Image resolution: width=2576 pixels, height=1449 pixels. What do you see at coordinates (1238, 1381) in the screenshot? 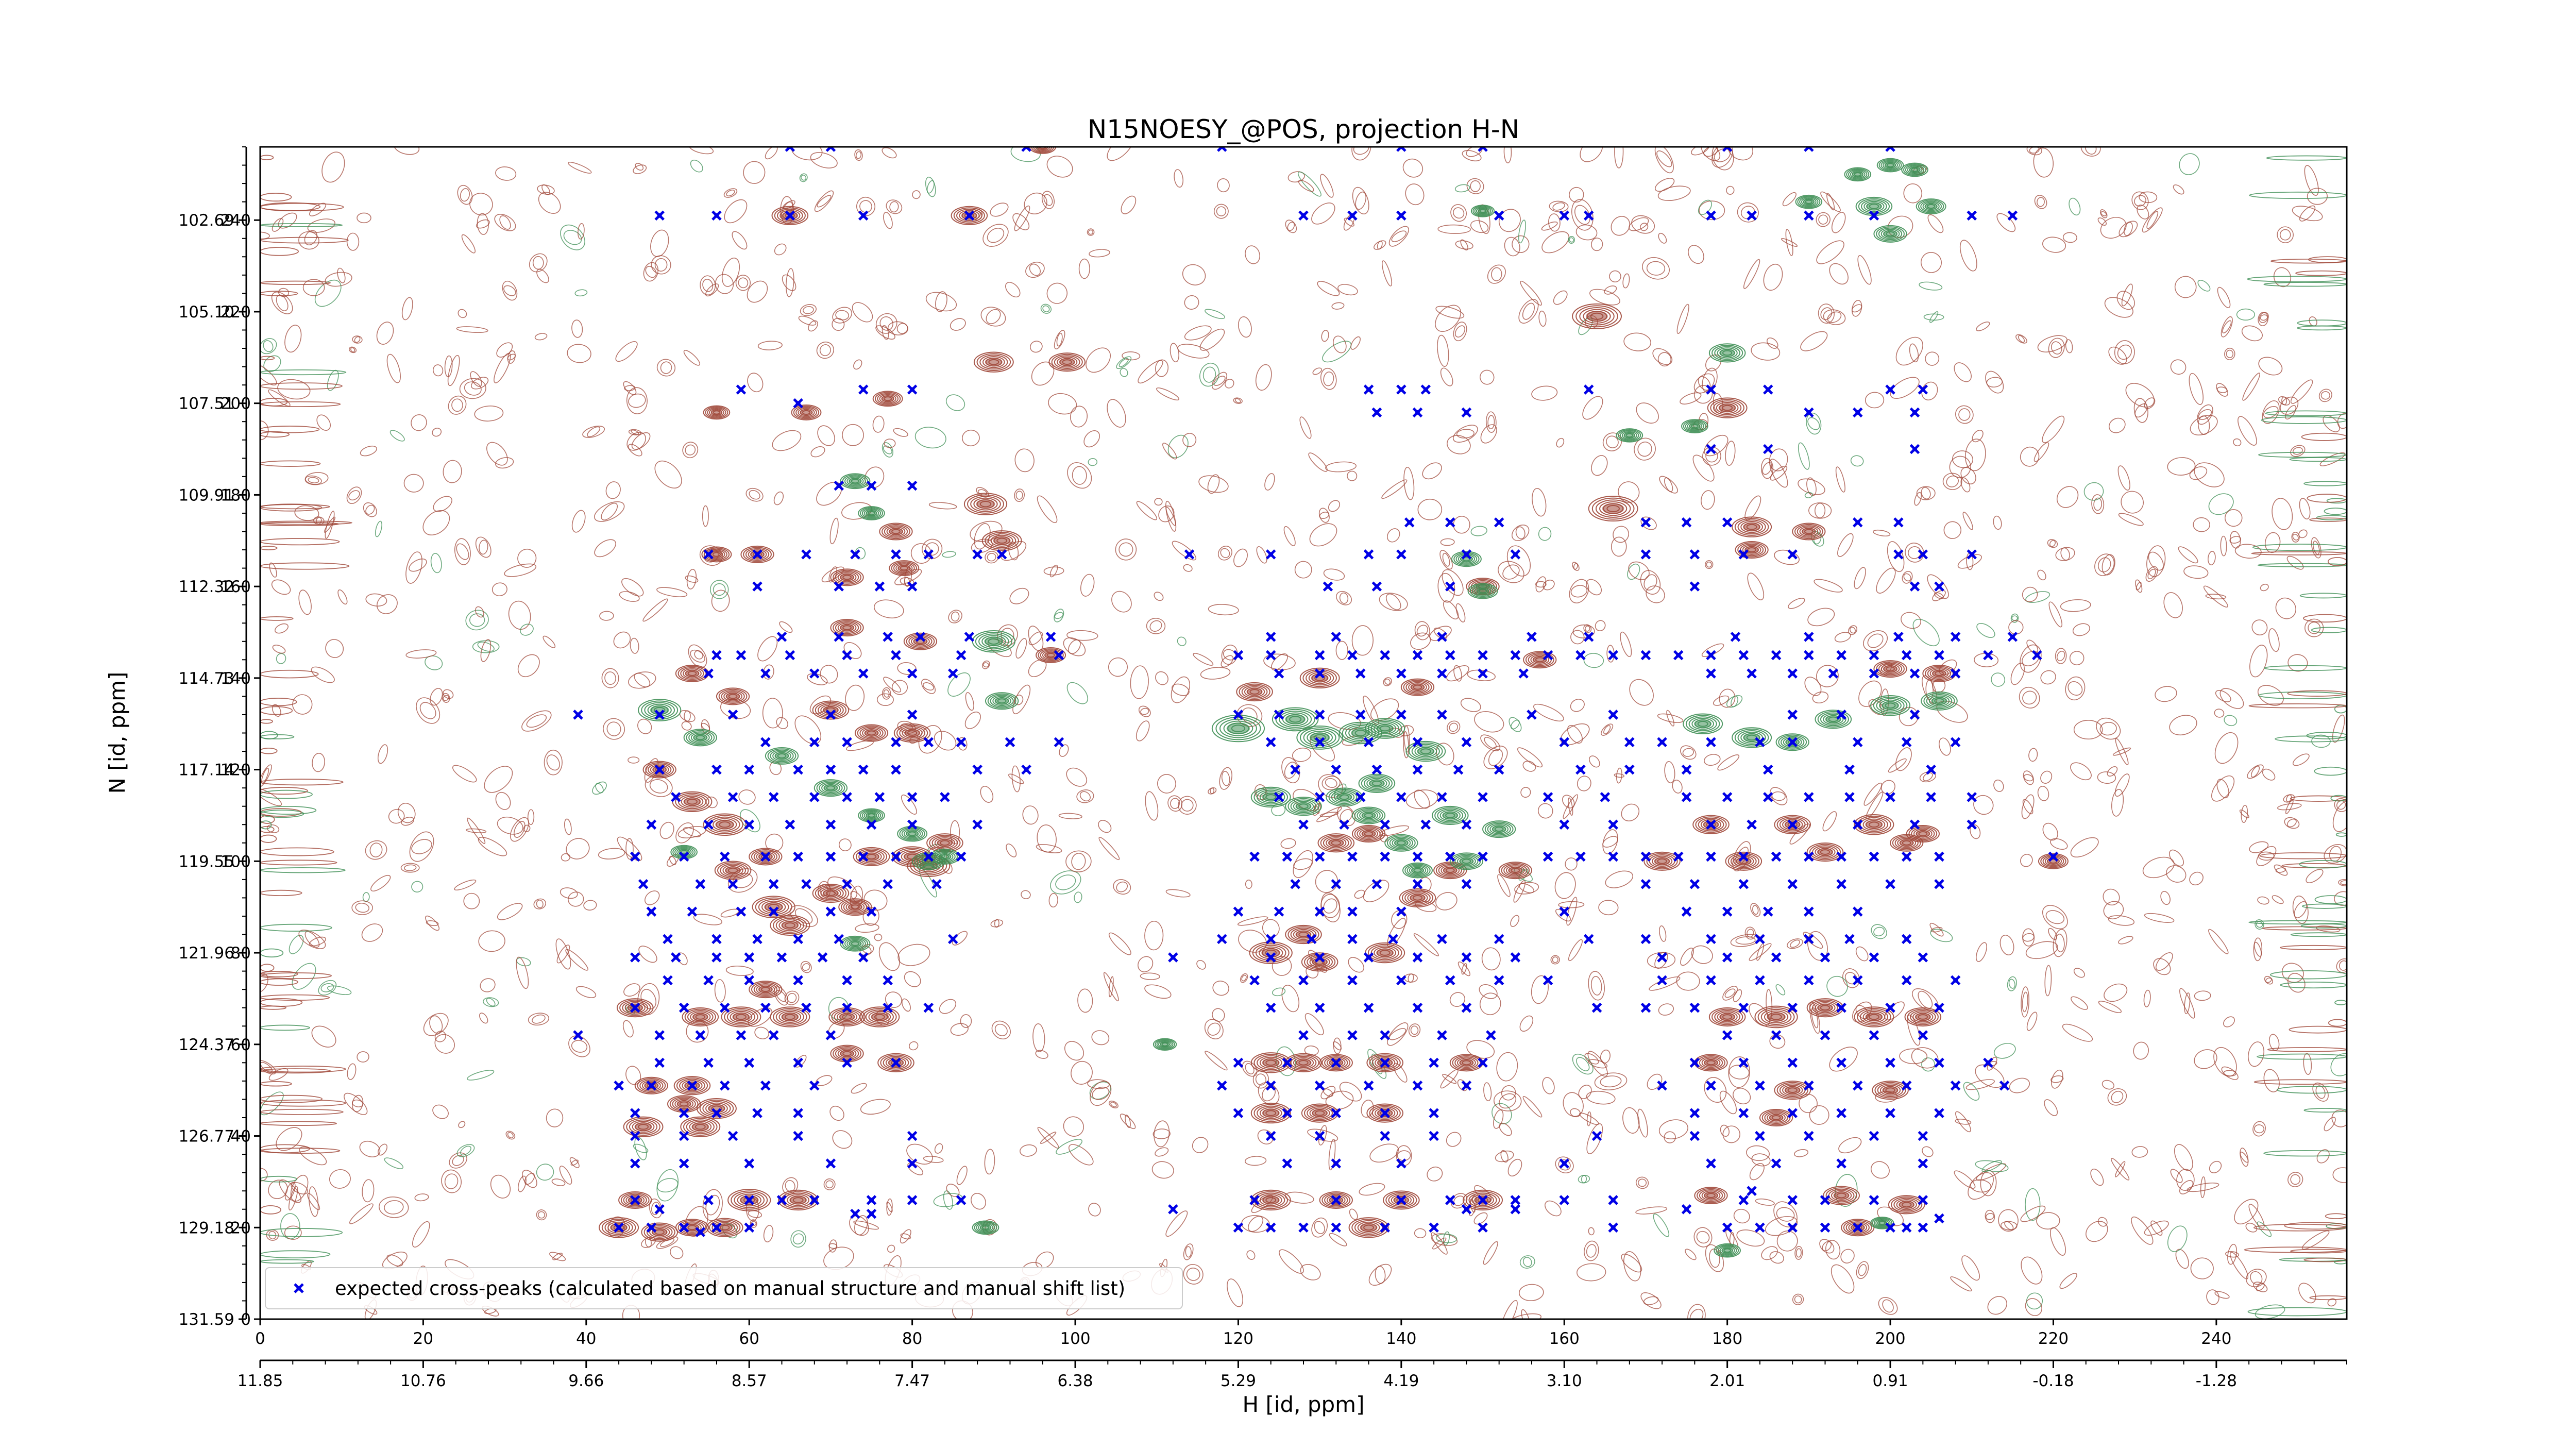
I see `x-ppm-tick-label: 5.29` at bounding box center [1238, 1381].